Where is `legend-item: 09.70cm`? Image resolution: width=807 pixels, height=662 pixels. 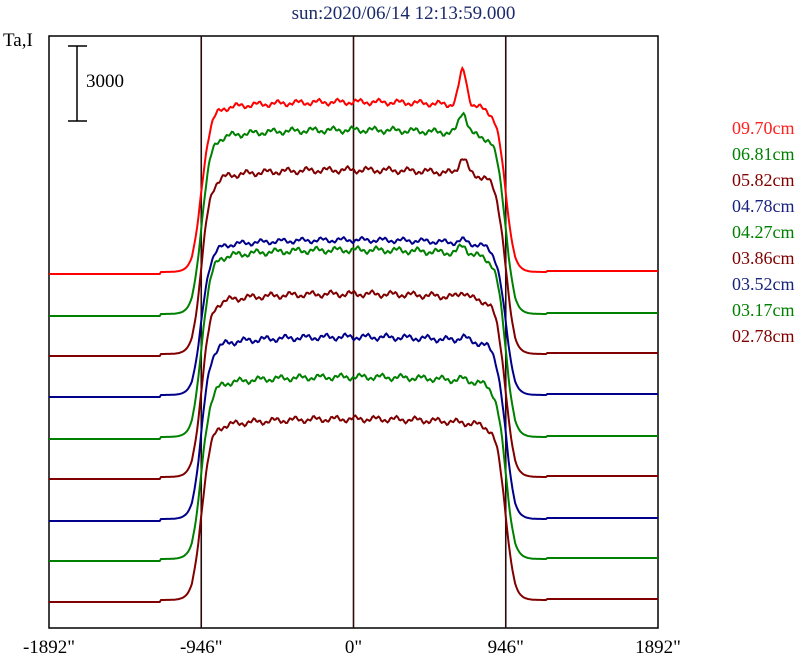 legend-item: 09.70cm is located at coordinates (763, 128).